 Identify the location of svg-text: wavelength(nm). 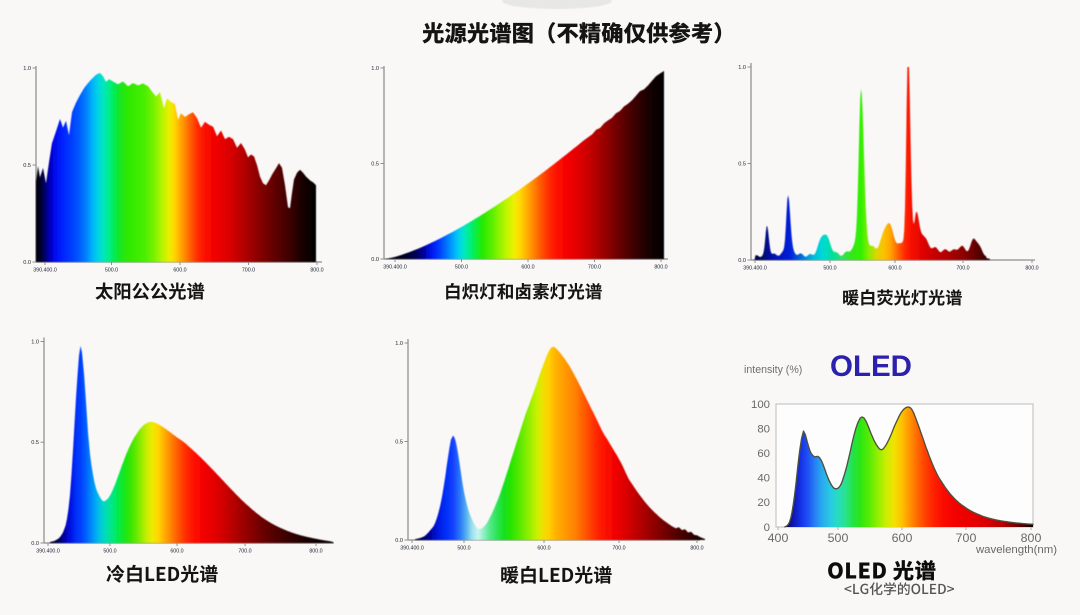
(1016, 550).